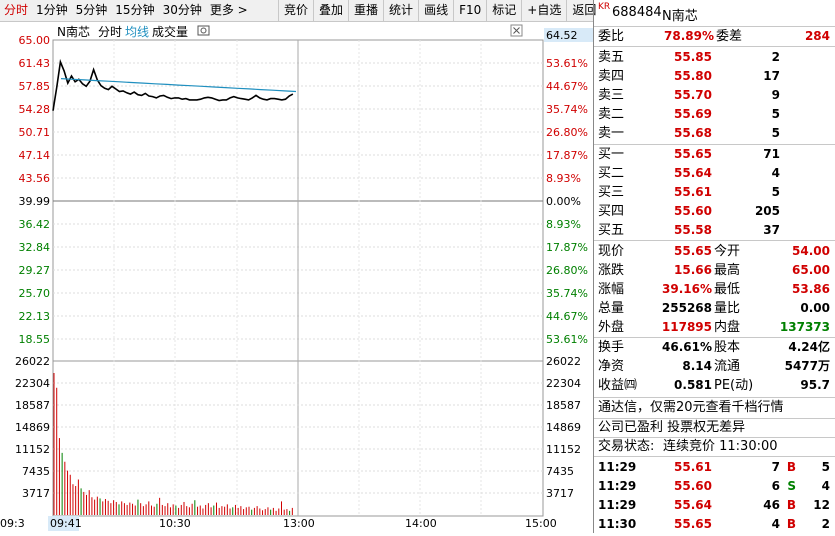  I want to click on promo-text: 通达信，仅需20元查看千档行情, so click(691, 407).